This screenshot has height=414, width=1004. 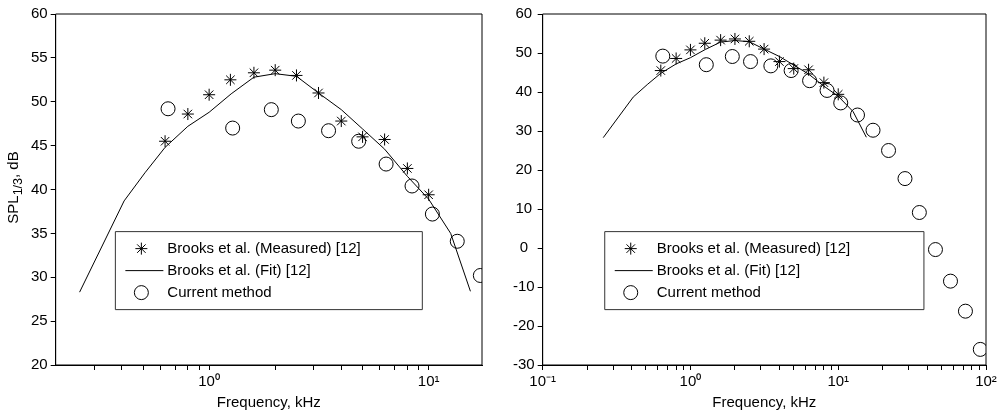 I want to click on y-tick-label: 55, so click(x=39, y=57).